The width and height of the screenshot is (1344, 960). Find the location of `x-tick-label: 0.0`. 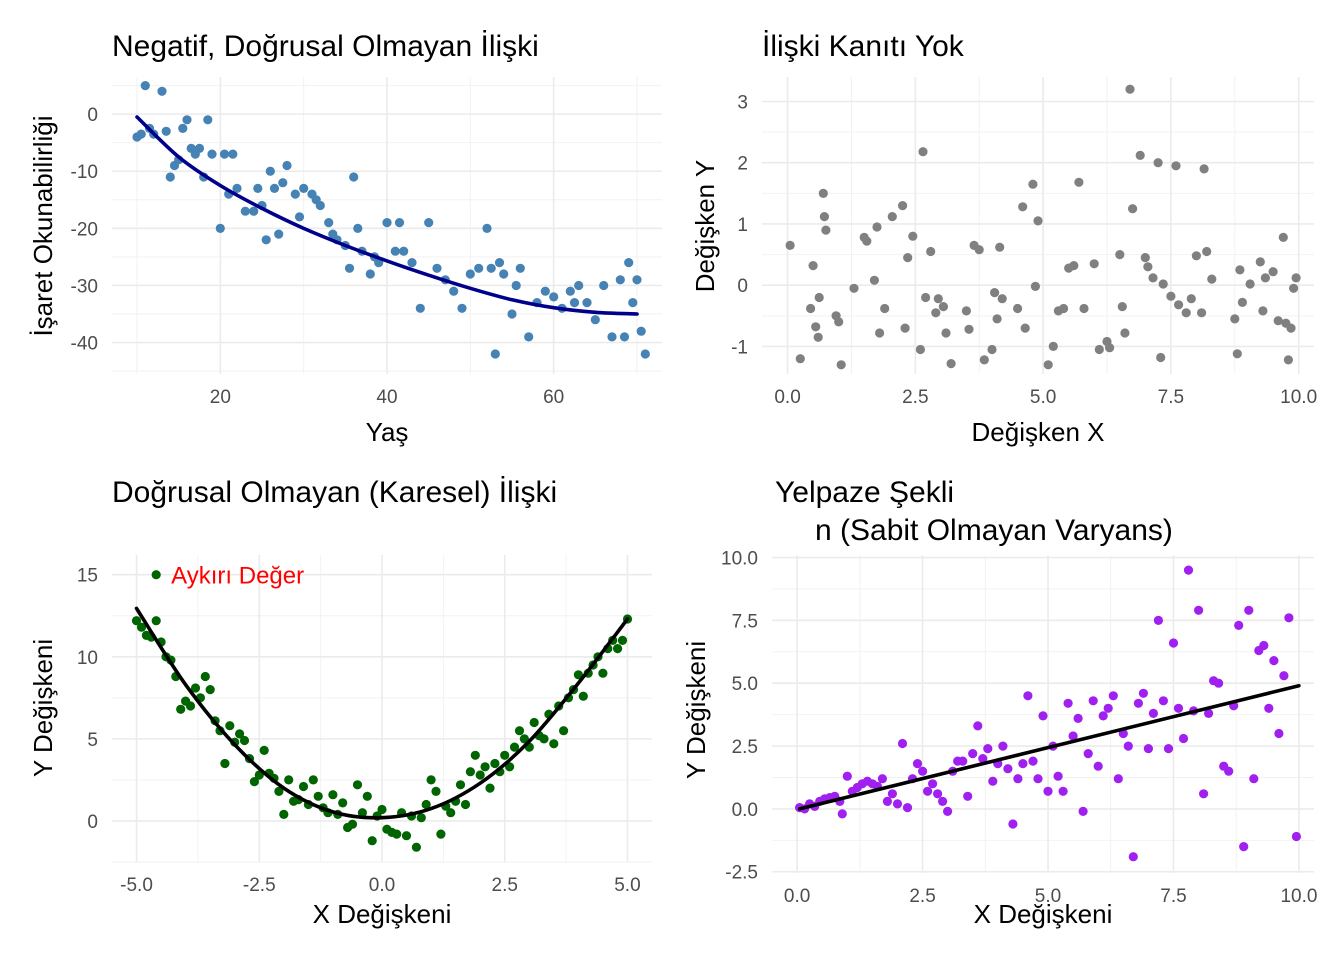

x-tick-label: 0.0 is located at coordinates (382, 885).